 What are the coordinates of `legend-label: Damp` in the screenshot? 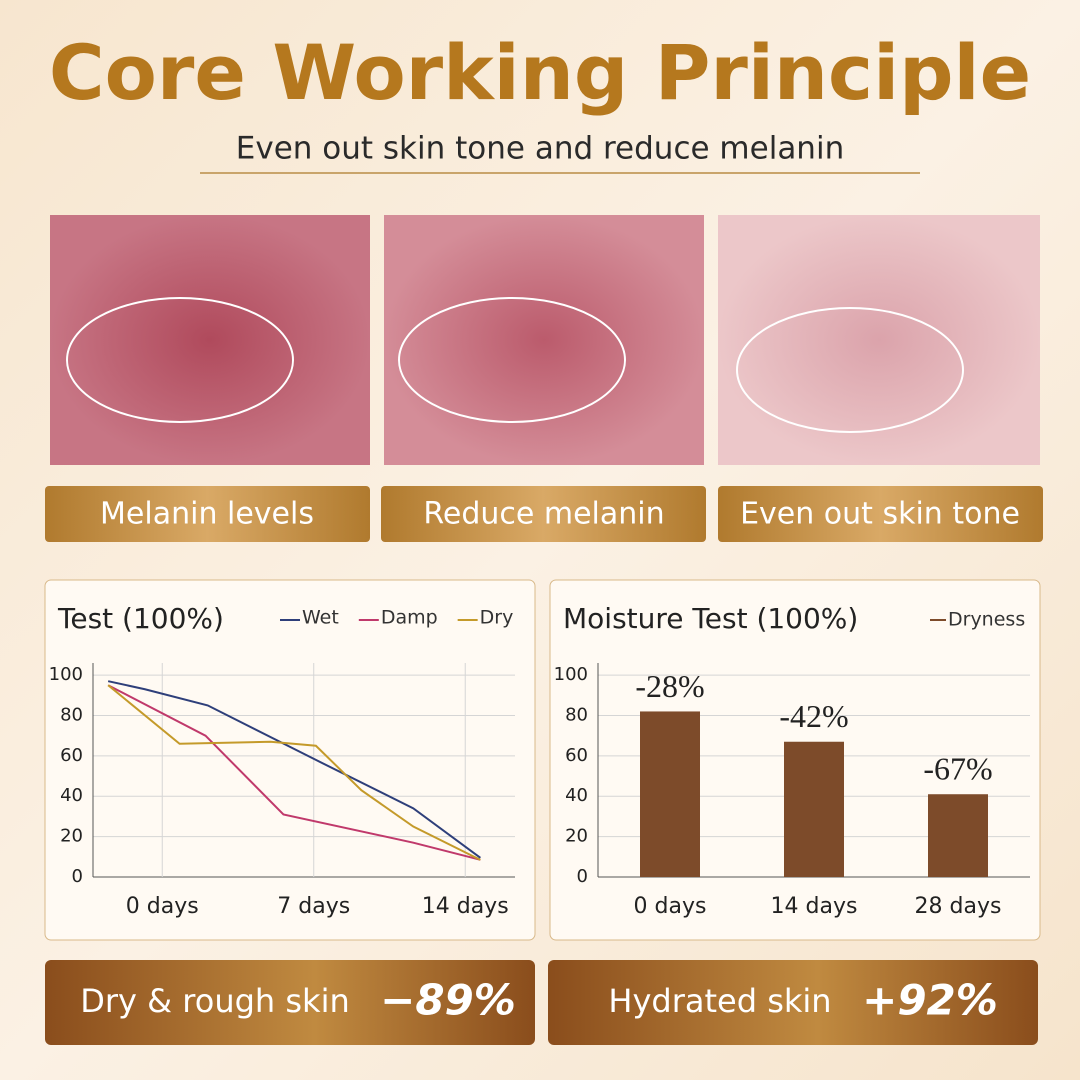 It's located at (409, 618).